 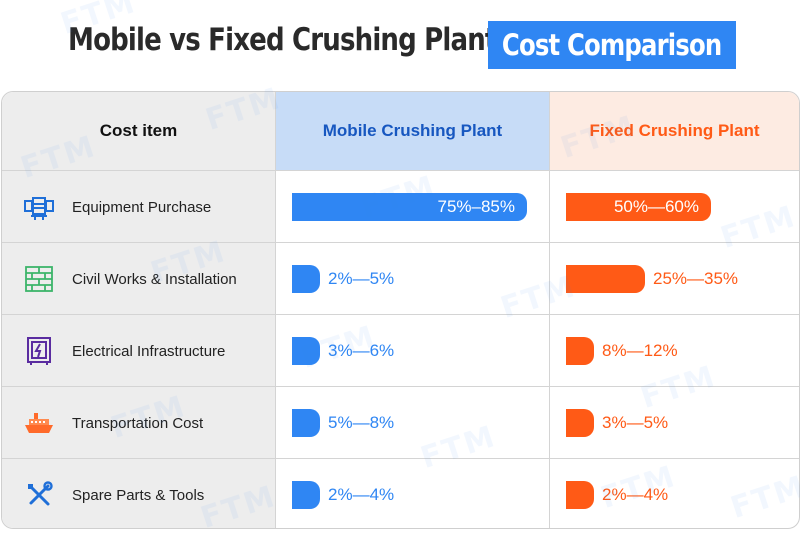 I want to click on fixed-value-label: 50%—60%, so click(x=656, y=206).